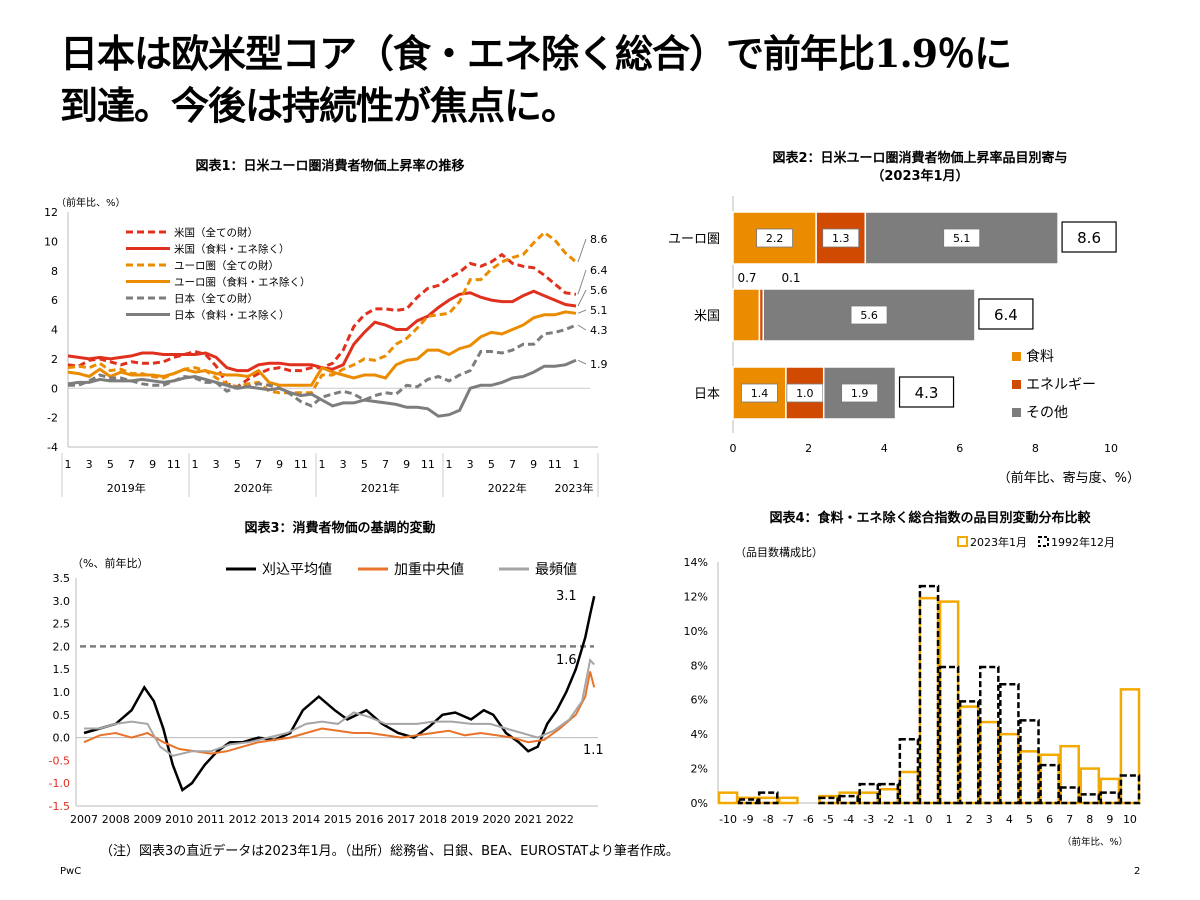 This screenshot has width=1200, height=900. I want to click on chart2-data-label: 1.0, so click(805, 393).